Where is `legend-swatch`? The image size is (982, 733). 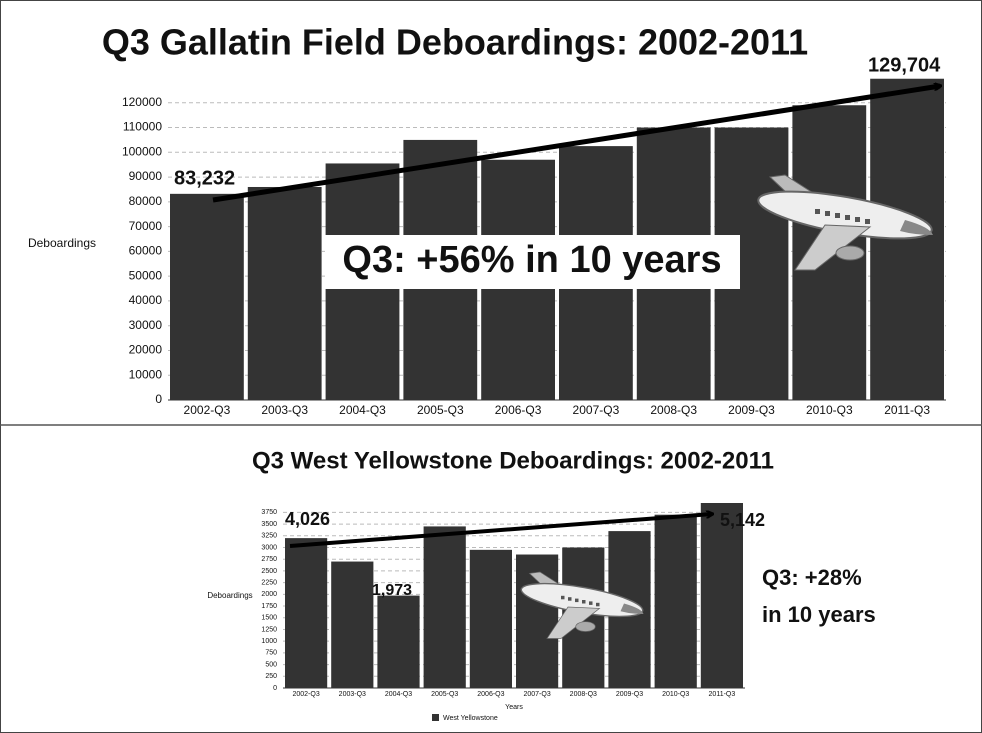
legend-swatch is located at coordinates (435, 717).